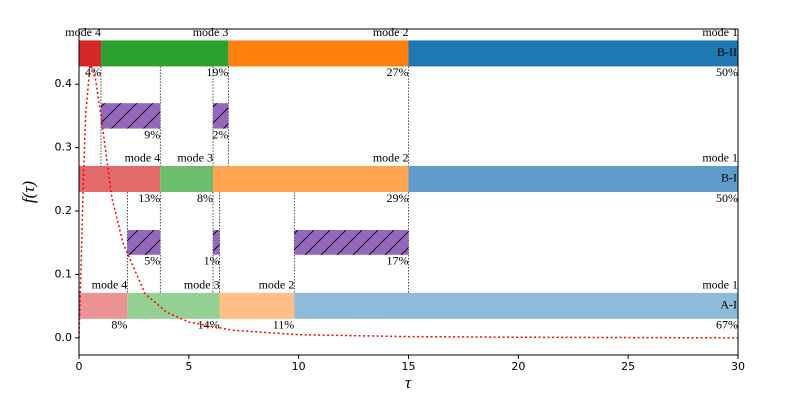  What do you see at coordinates (152, 261) in the screenshot?
I see `share-label: 5%` at bounding box center [152, 261].